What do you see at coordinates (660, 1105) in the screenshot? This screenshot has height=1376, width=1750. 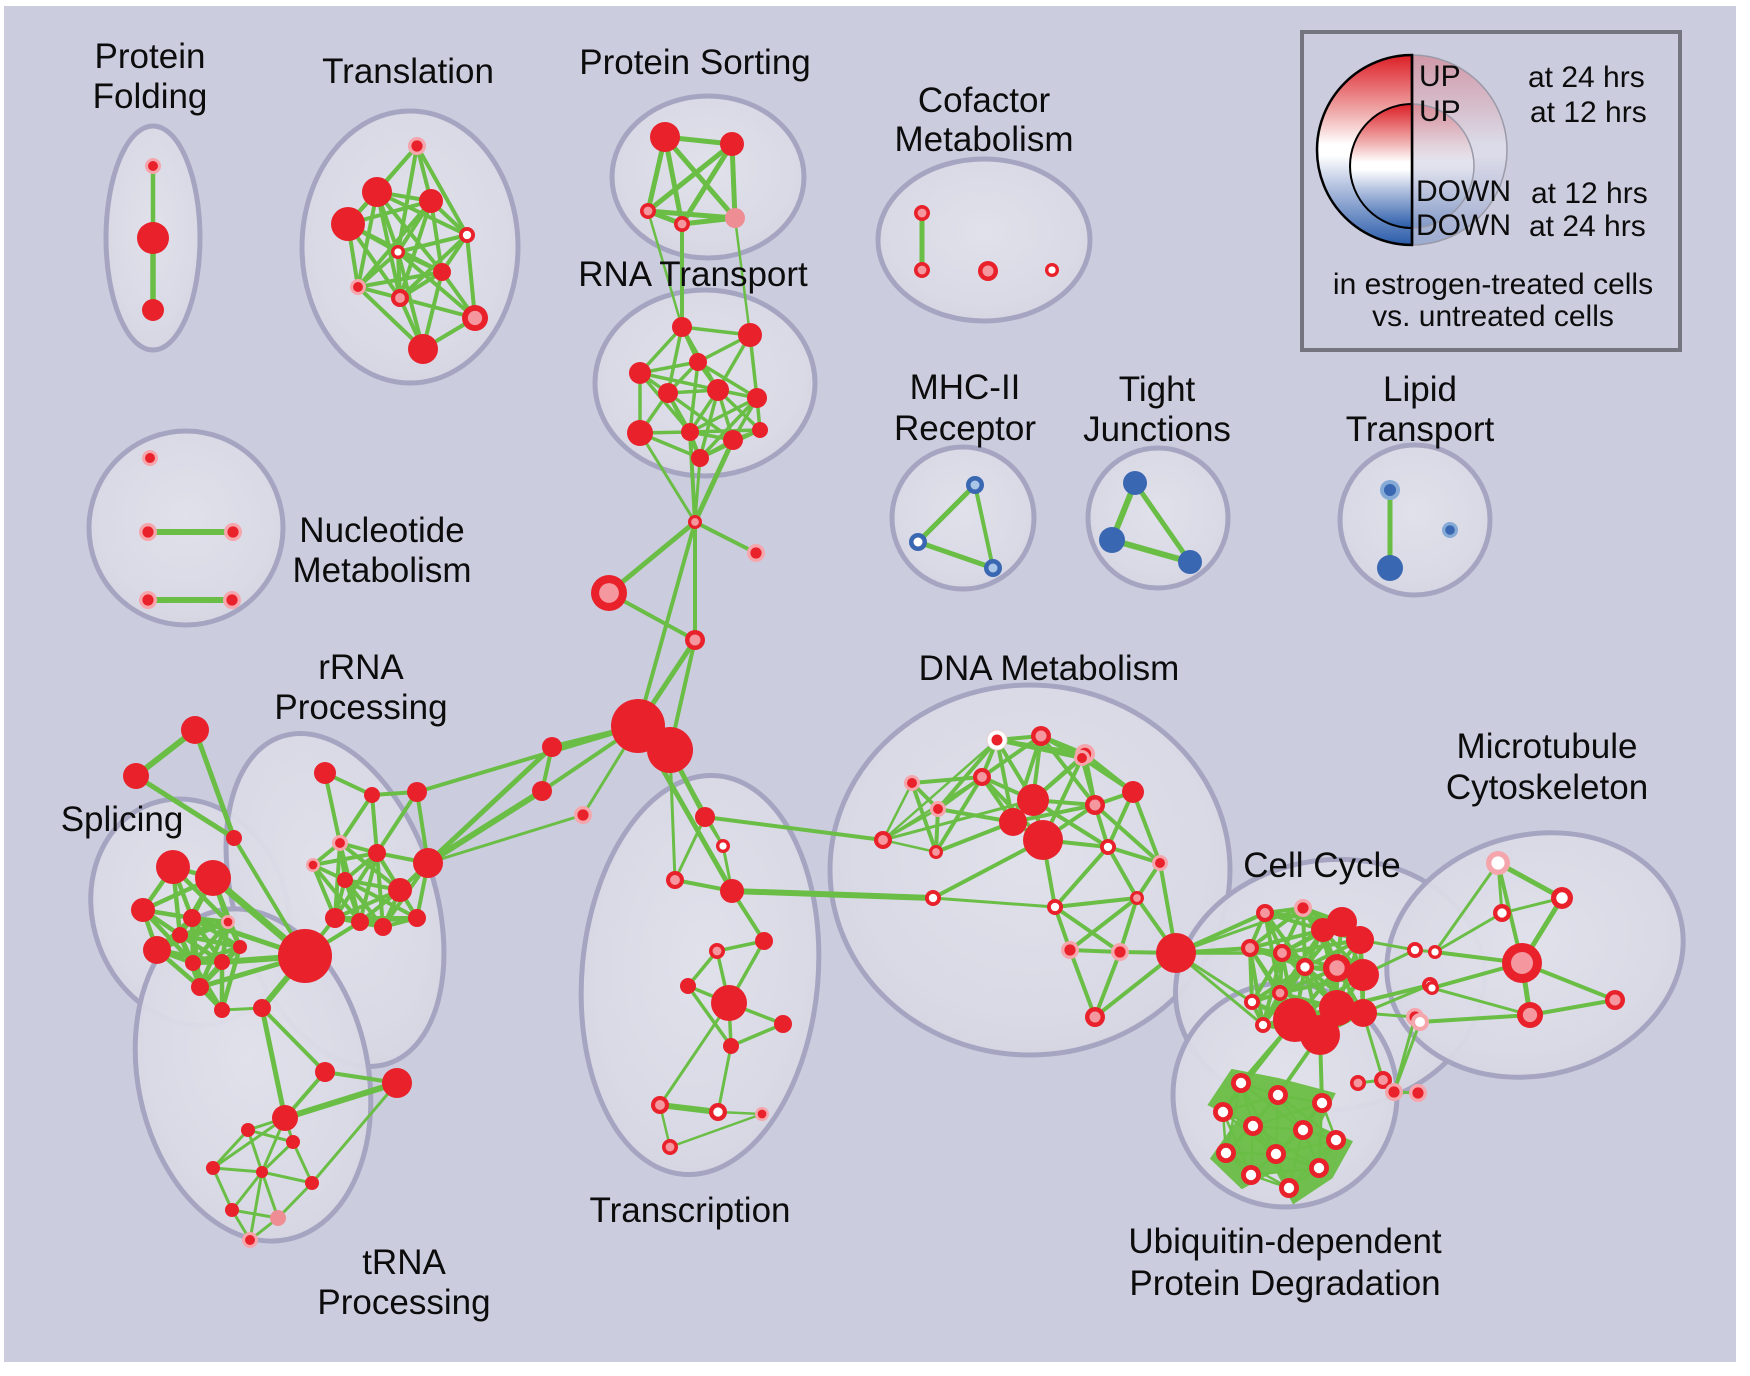 I see `node-x11` at bounding box center [660, 1105].